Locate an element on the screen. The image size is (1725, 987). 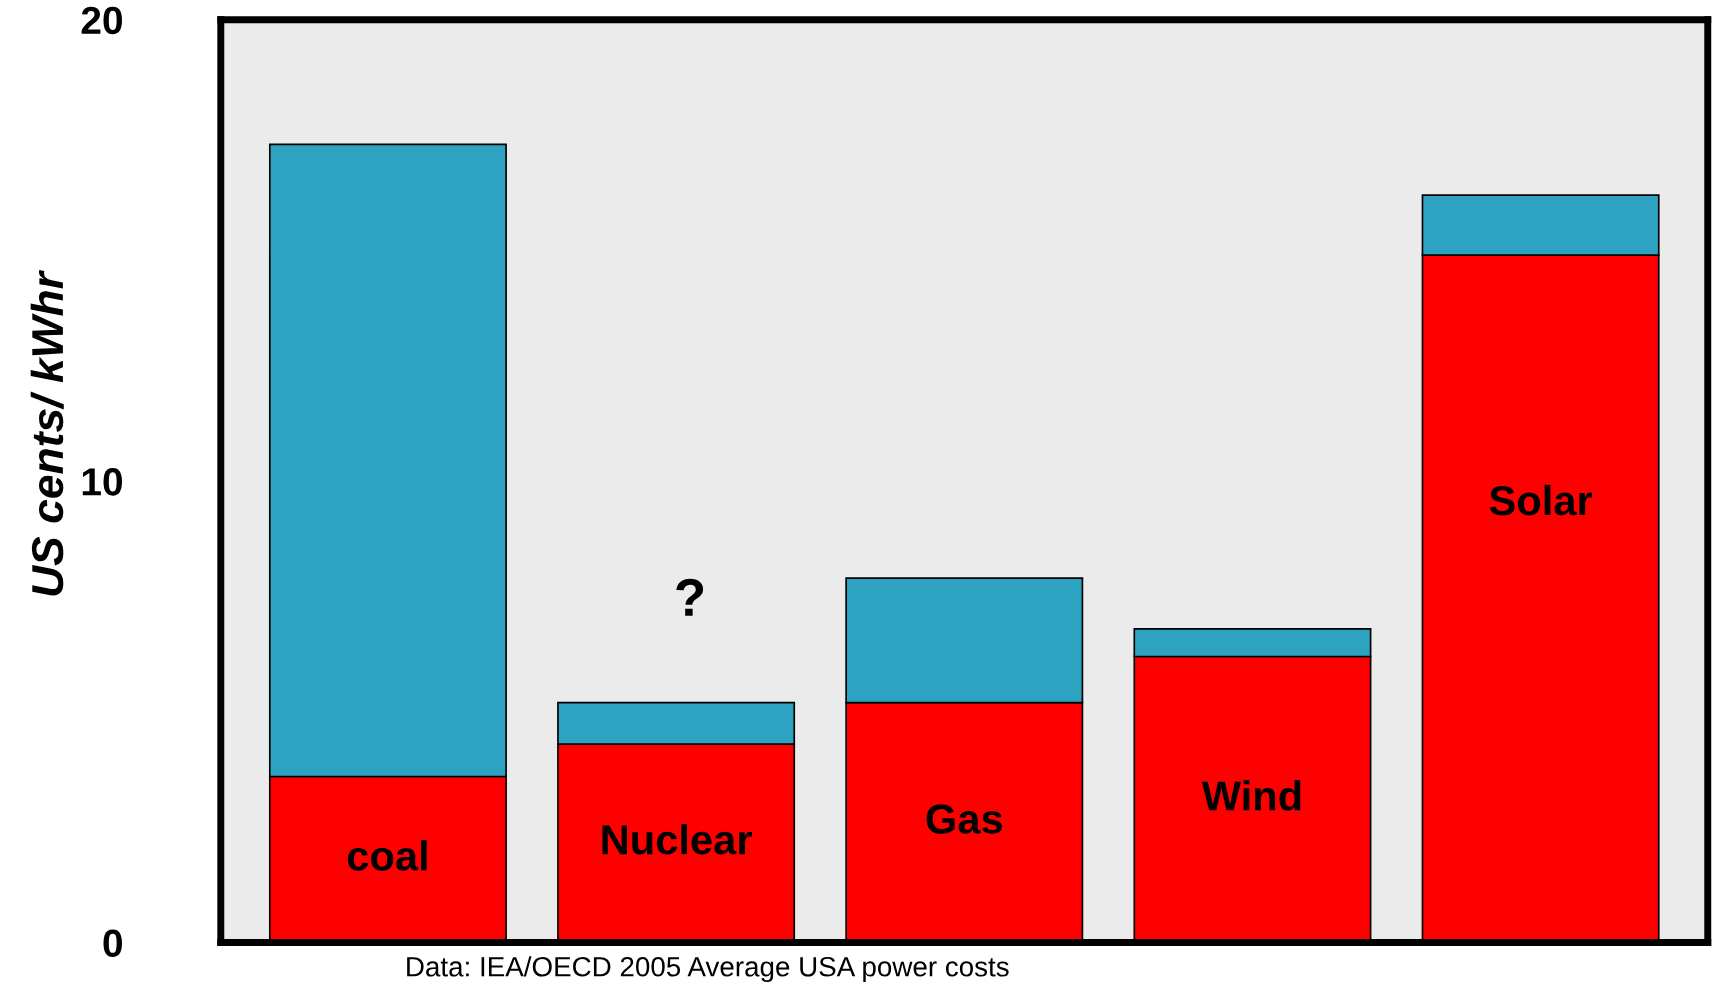
y-tick-label: 0 is located at coordinates (112, 943).